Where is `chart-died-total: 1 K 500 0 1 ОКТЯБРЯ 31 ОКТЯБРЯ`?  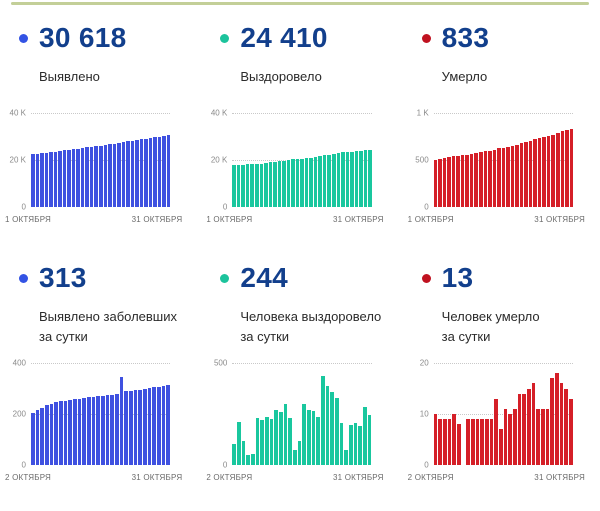 chart-died-total: 1 K 500 0 1 ОКТЯБРЯ 31 ОКТЯБРЯ is located at coordinates (501, 167).